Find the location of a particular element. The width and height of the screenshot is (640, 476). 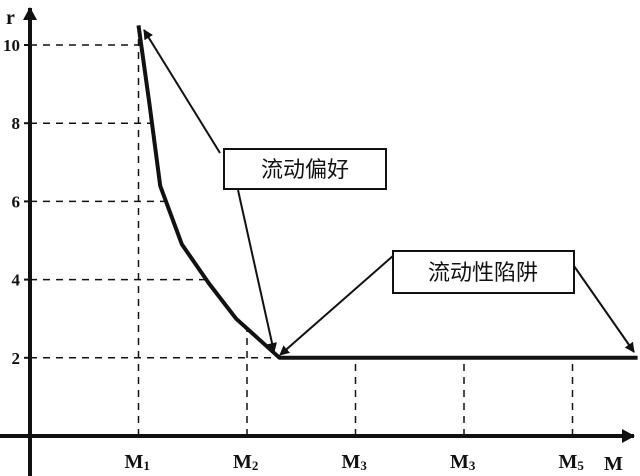

annotation-1-text: 流动偏好 is located at coordinates (305, 170).